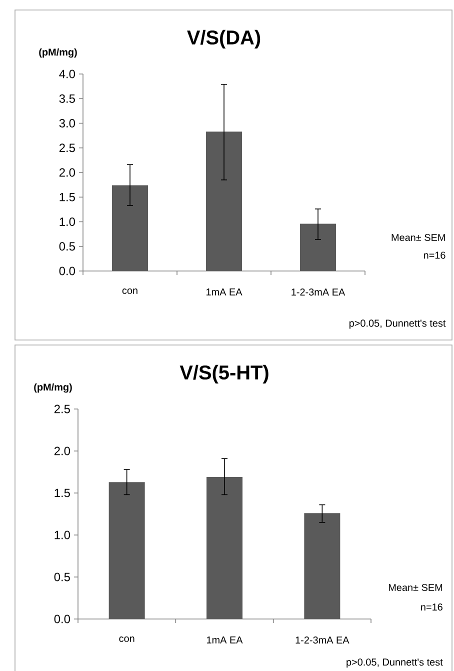  I want to click on y-tick-label: 3.0, so click(67, 123).